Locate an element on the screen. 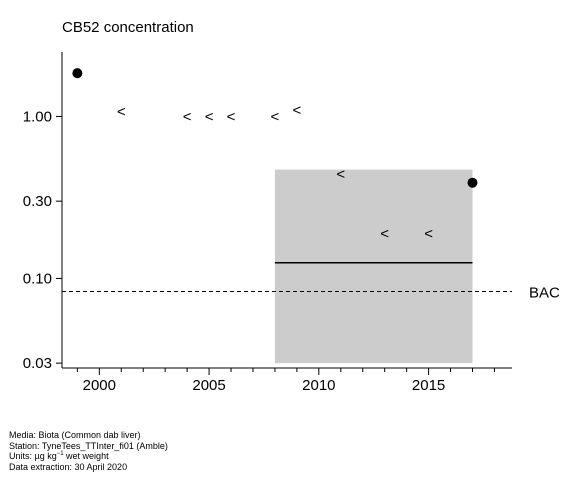  y-tick-label: 1.00 is located at coordinates (37, 116).